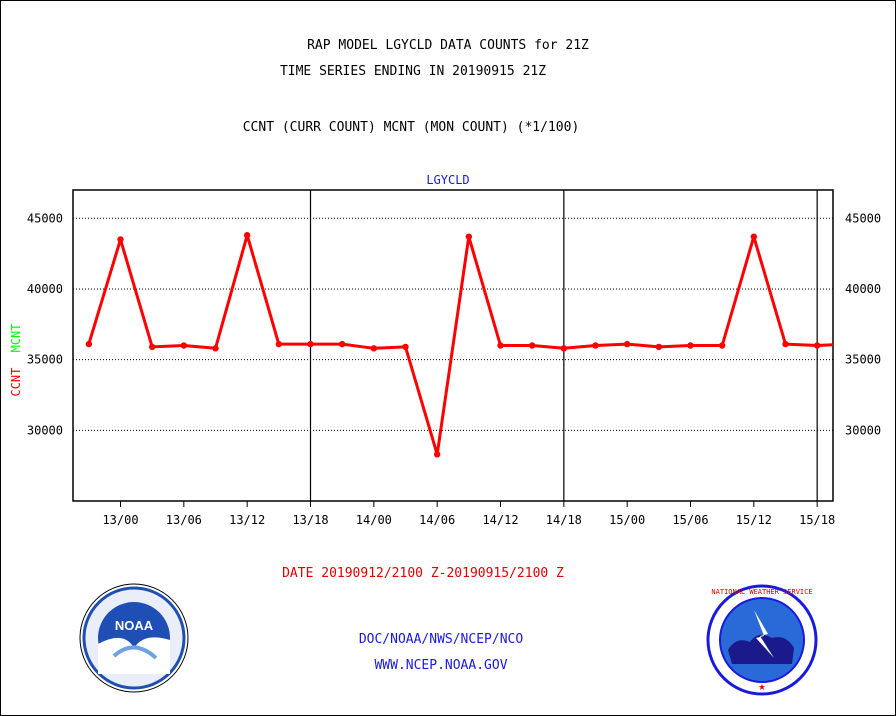 The image size is (896, 716). I want to click on y-tick-label-left: 30000, so click(45, 430).